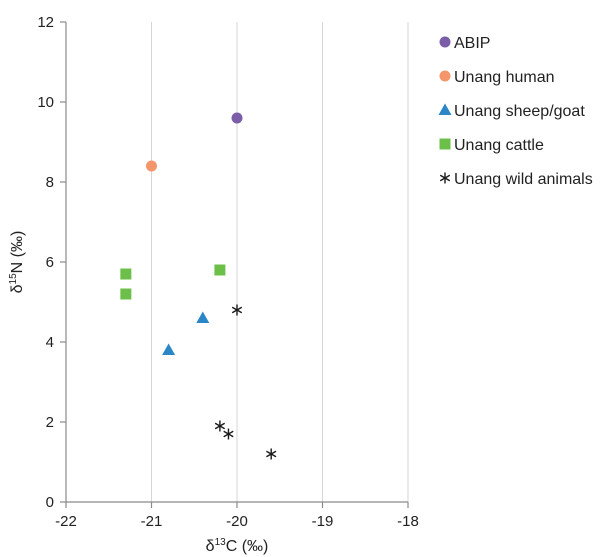 This screenshot has height=557, width=610. What do you see at coordinates (17, 262) in the screenshot?
I see `y-axis-label: δ15N (‰)` at bounding box center [17, 262].